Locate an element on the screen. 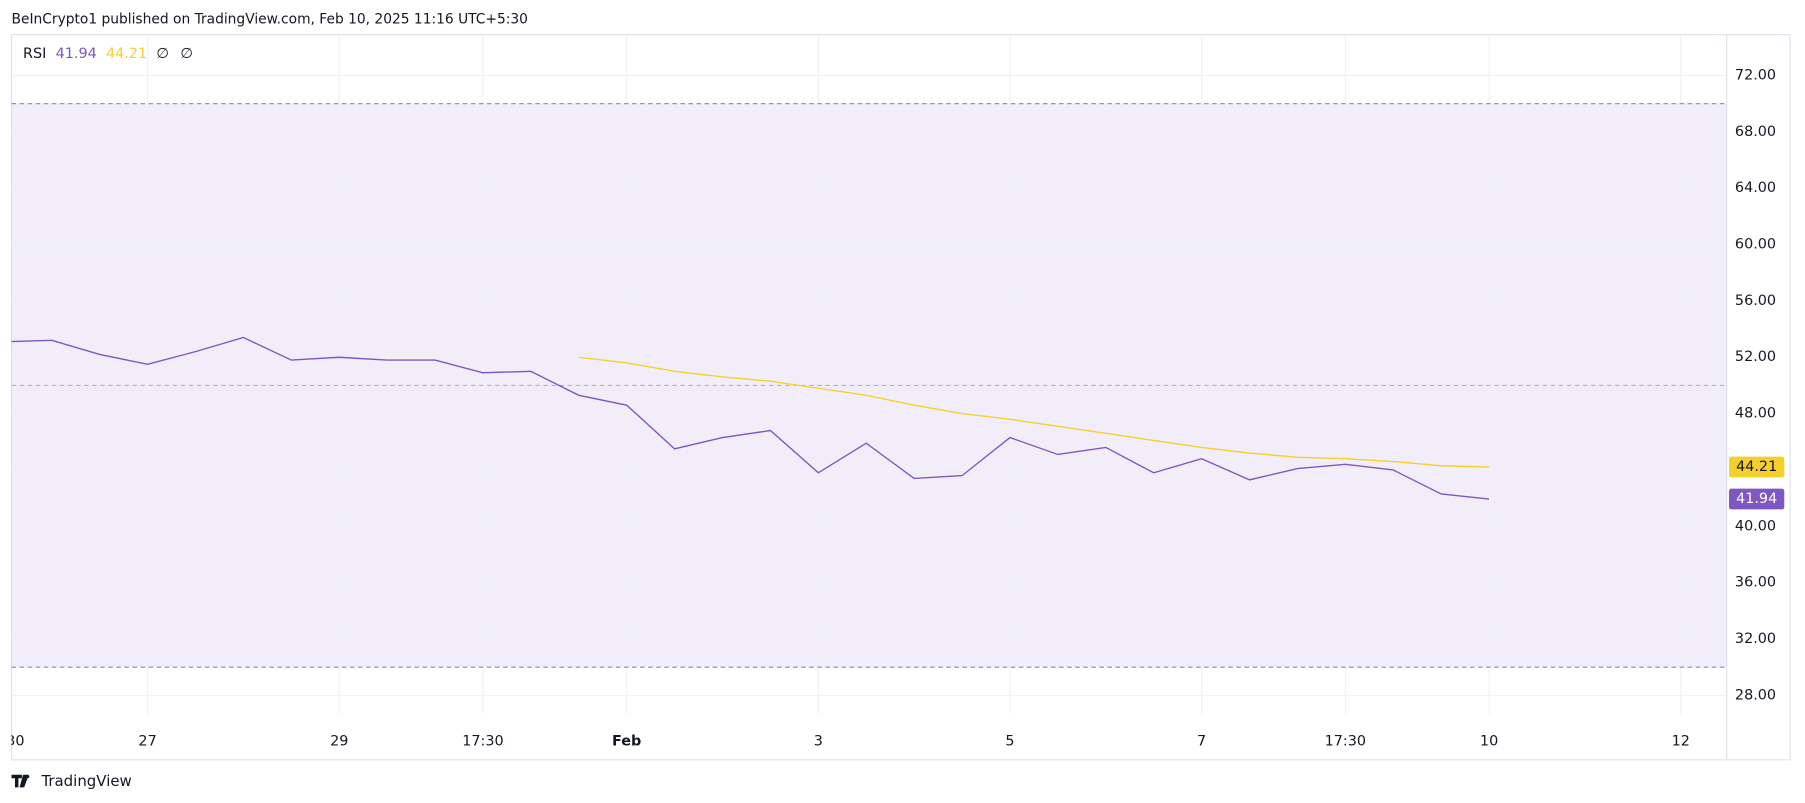  price-badge-label: 44.21 is located at coordinates (1756, 467).